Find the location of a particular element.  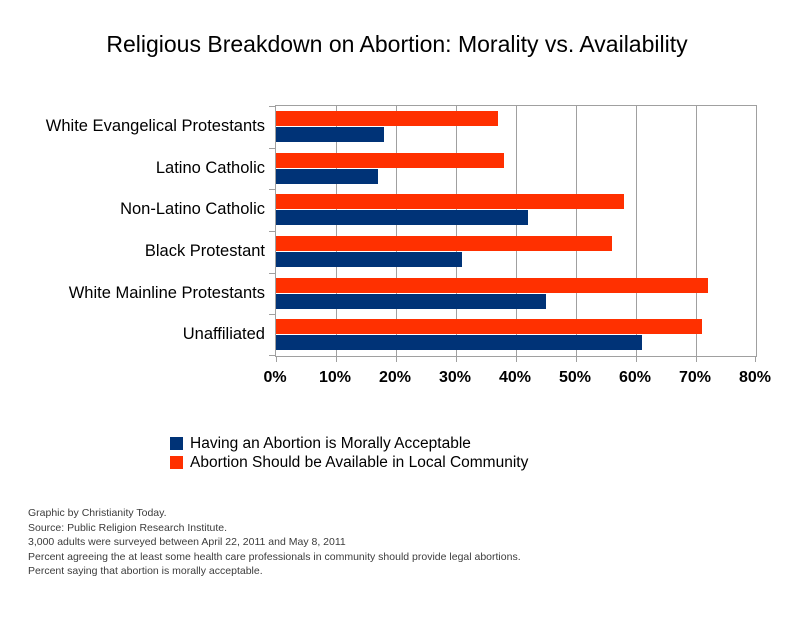

category-label: Black Protestant is located at coordinates (204, 250).